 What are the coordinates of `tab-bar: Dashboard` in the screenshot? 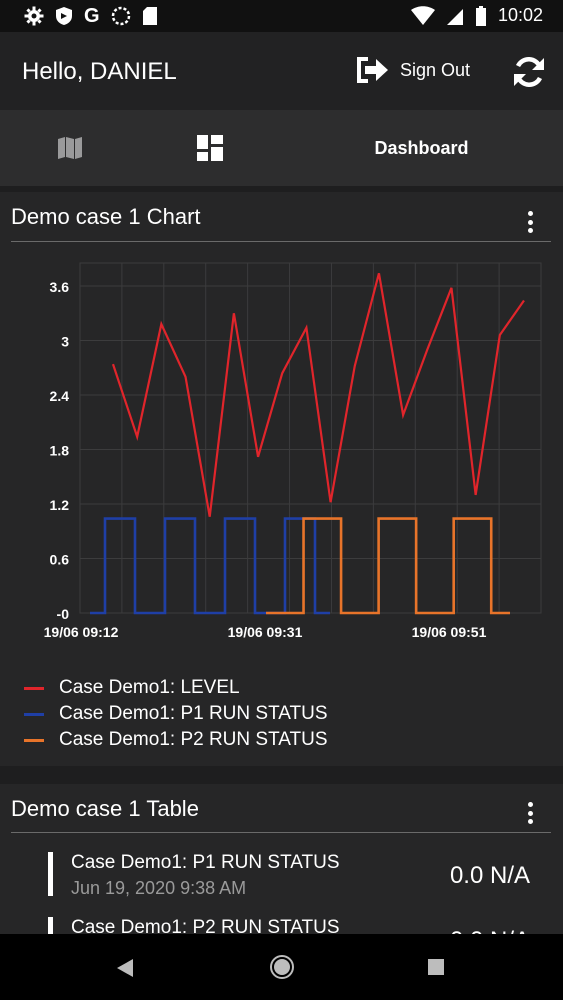 It's located at (281, 148).